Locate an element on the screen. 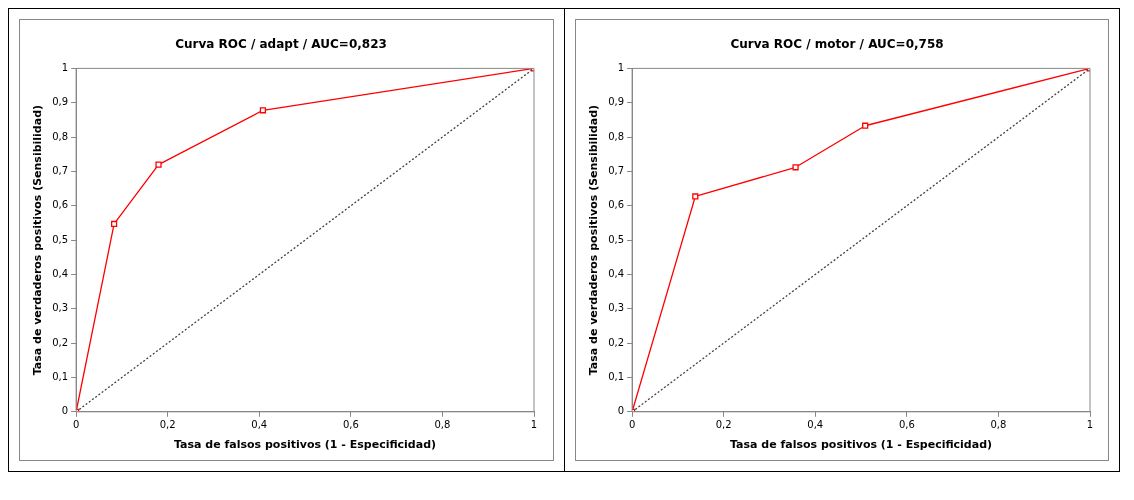  chart-title: Curva ROC / adapt / AUC=0,823 is located at coordinates (281, 44).